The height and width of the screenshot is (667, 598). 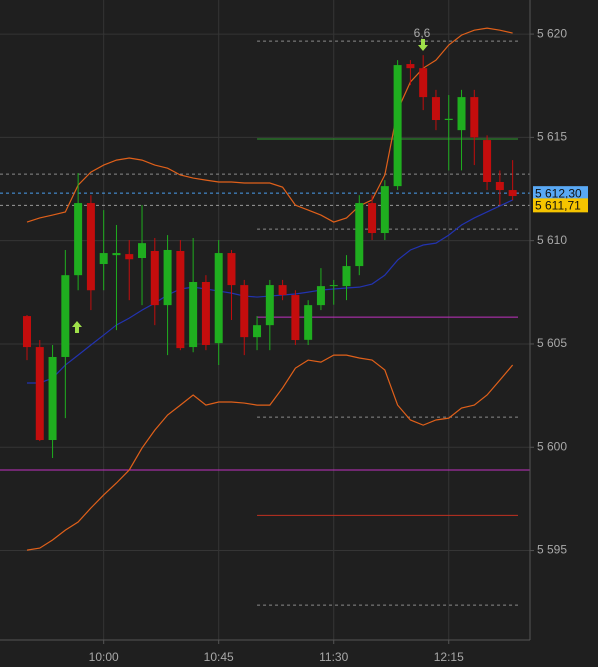 What do you see at coordinates (552, 550) in the screenshot?
I see `y-tick-label: 5 595` at bounding box center [552, 550].